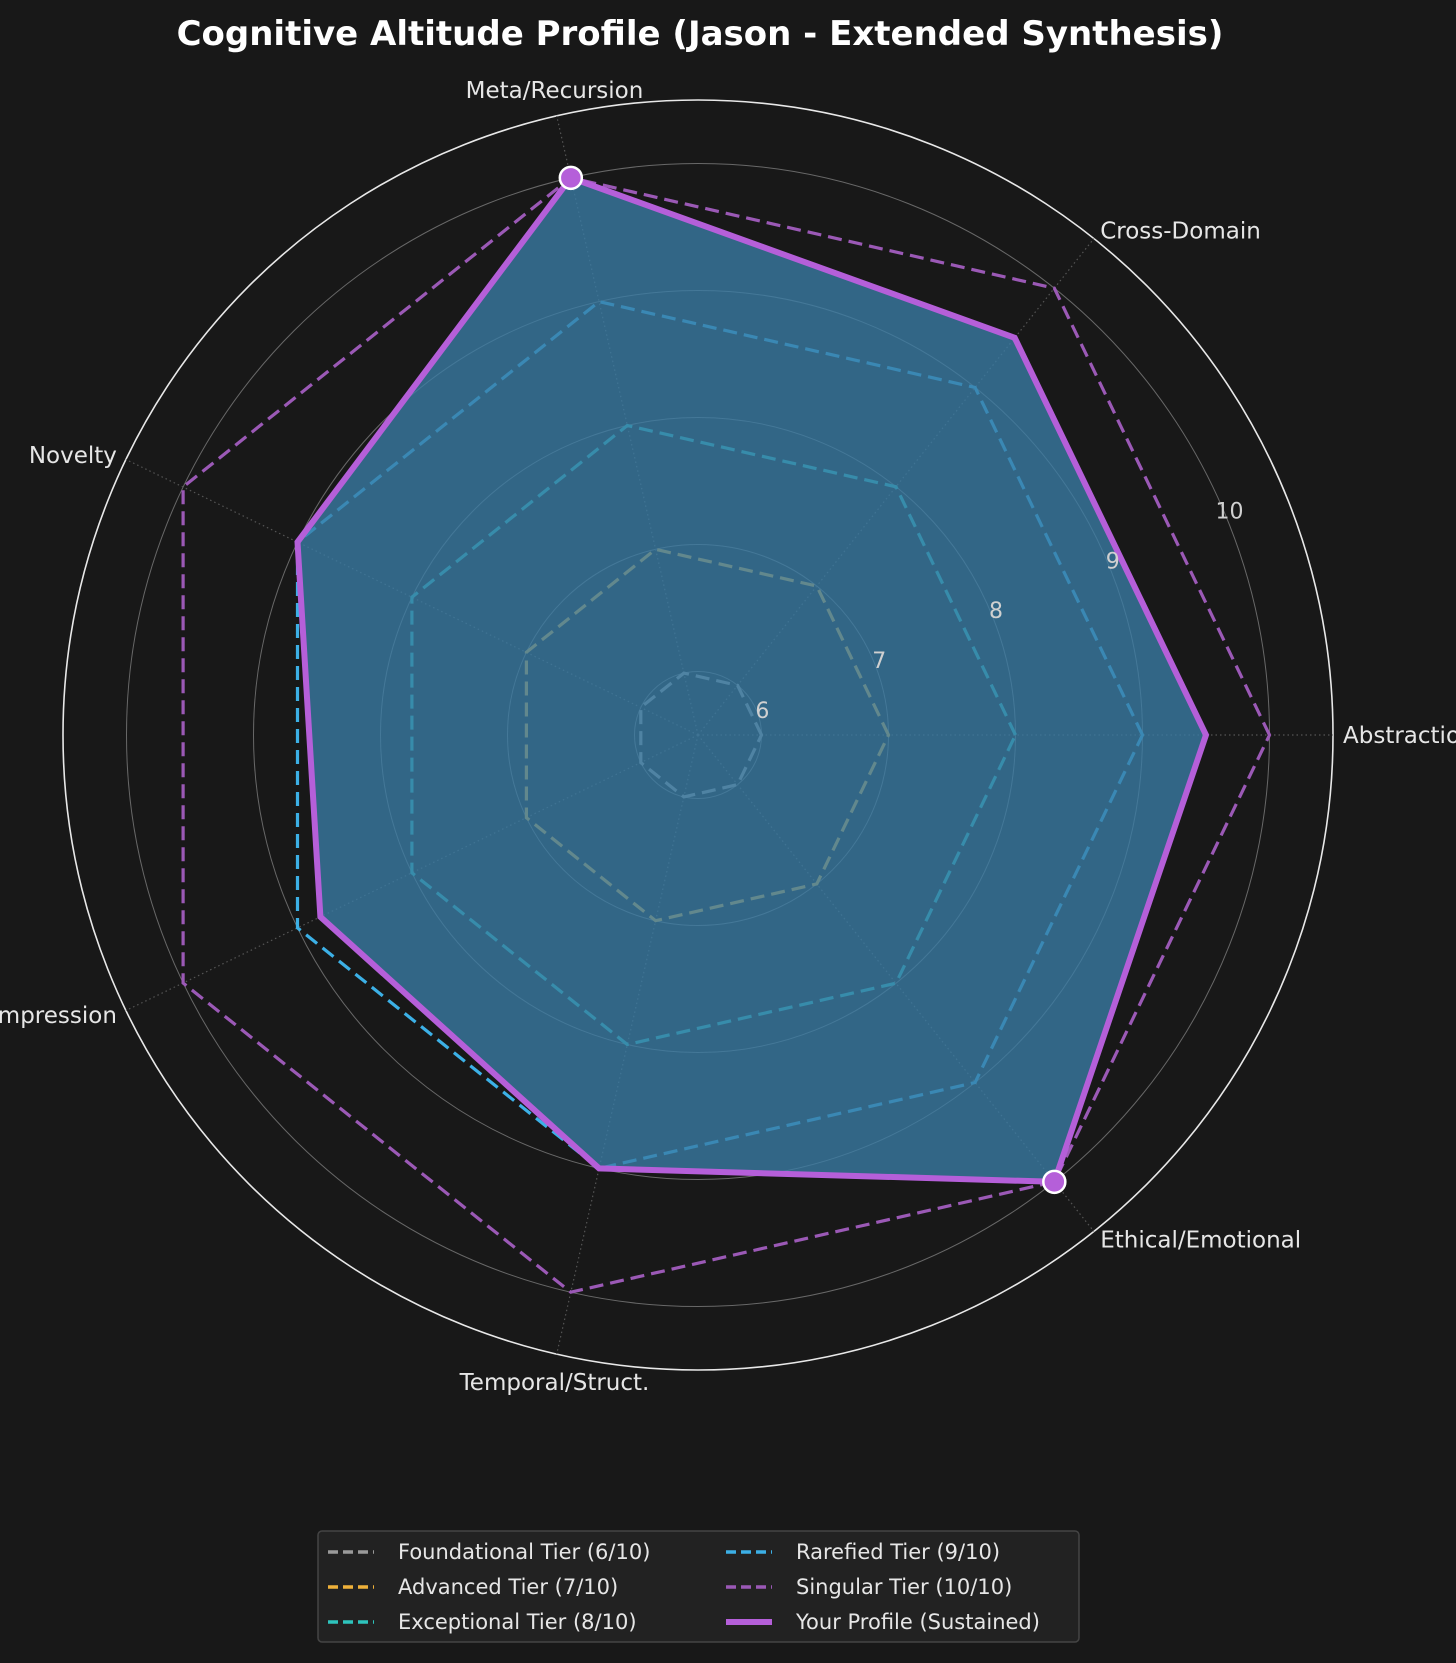 The height and width of the screenshot is (1663, 1456). Describe the element at coordinates (517, 1622) in the screenshot. I see `legend-item-exceptional-tier-8-10-label: Exceptional Tier (8/10)` at that location.